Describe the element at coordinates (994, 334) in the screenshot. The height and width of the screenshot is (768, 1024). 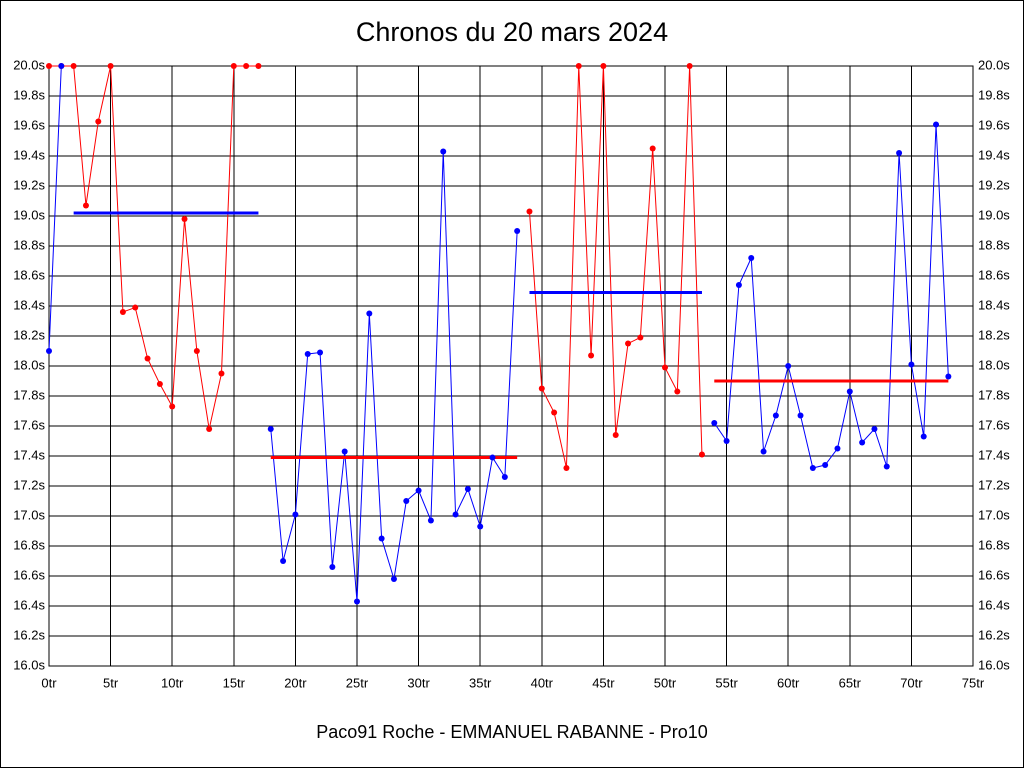
I see `y2-tick-label: 18.2s` at that location.